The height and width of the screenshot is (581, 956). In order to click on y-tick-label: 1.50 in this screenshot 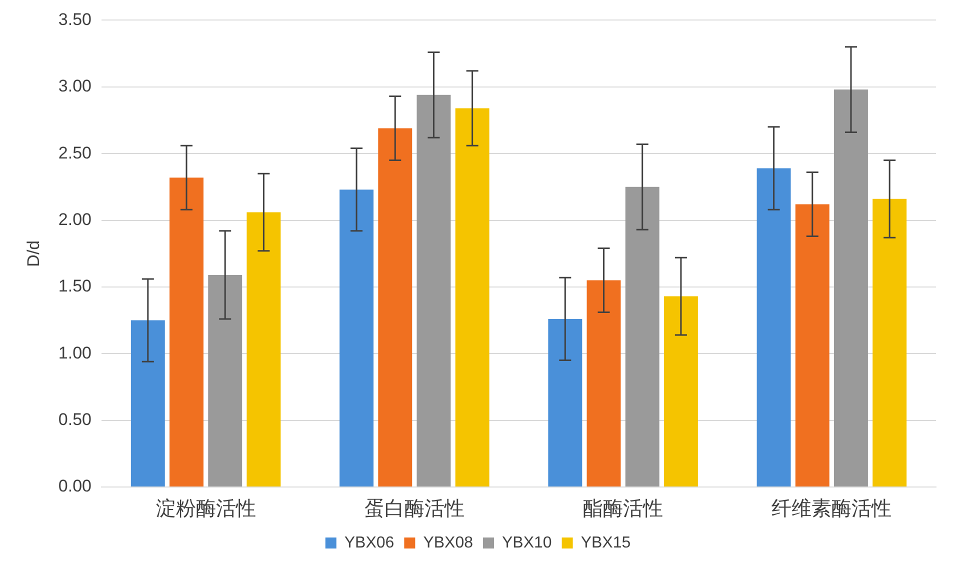, I will do `click(75, 286)`.